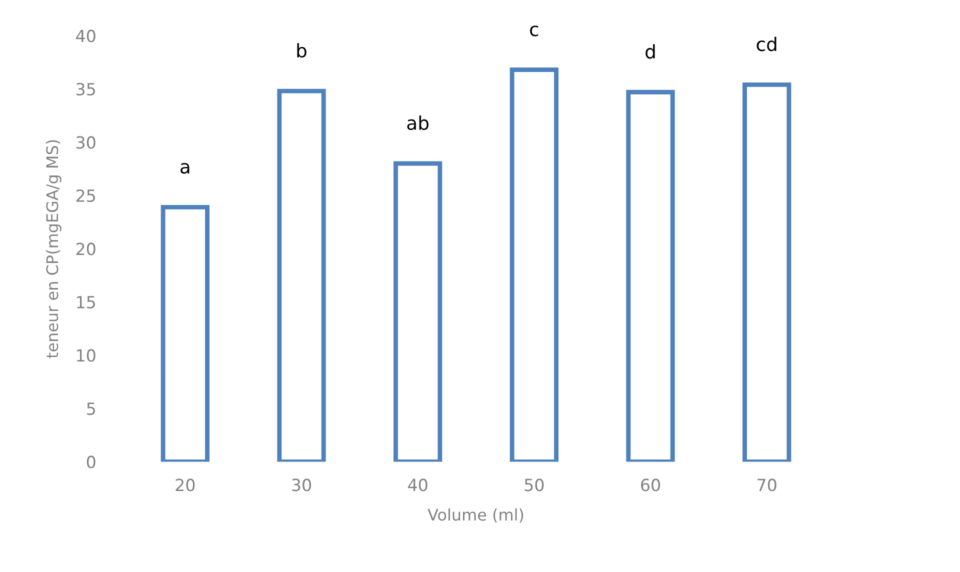  Describe the element at coordinates (767, 485) in the screenshot. I see `x-tick-label: 70` at that location.